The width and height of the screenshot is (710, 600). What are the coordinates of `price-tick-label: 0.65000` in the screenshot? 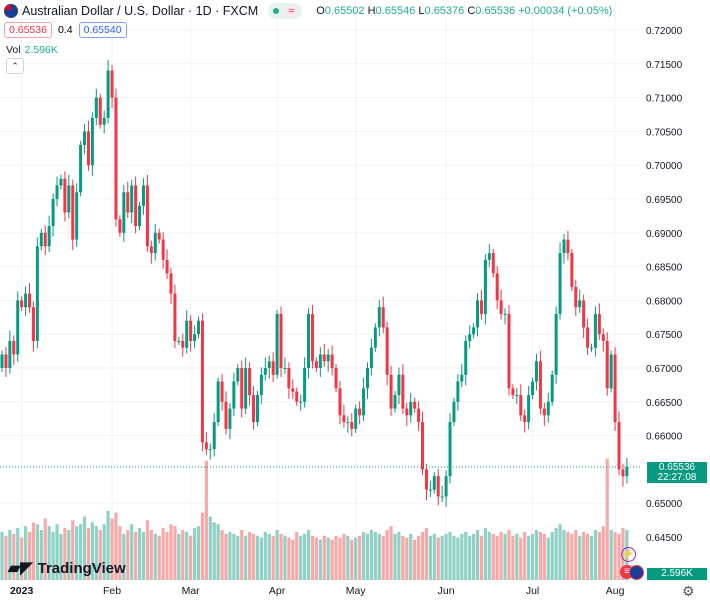 It's located at (664, 504).